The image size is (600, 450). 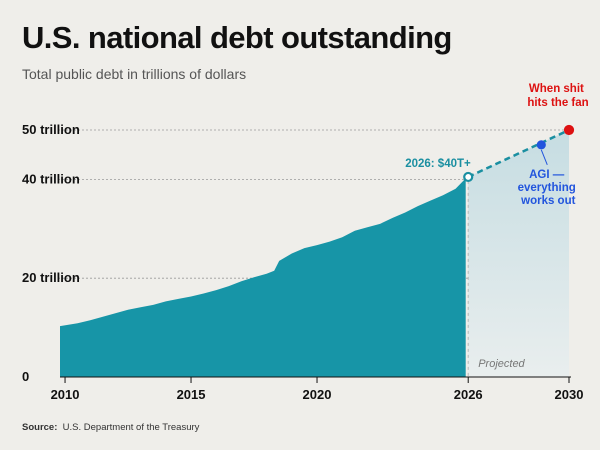 What do you see at coordinates (438, 164) in the screenshot?
I see `marker-2026-label: 2026: $40T+` at bounding box center [438, 164].